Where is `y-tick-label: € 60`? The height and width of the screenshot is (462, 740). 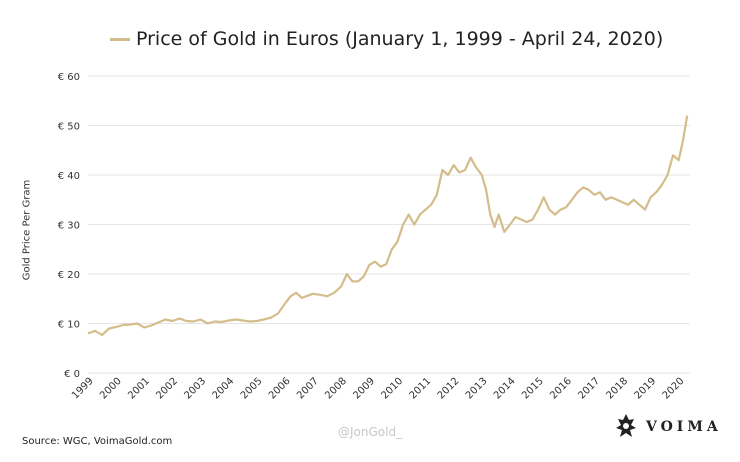
y-tick-label: € 60 is located at coordinates (69, 77).